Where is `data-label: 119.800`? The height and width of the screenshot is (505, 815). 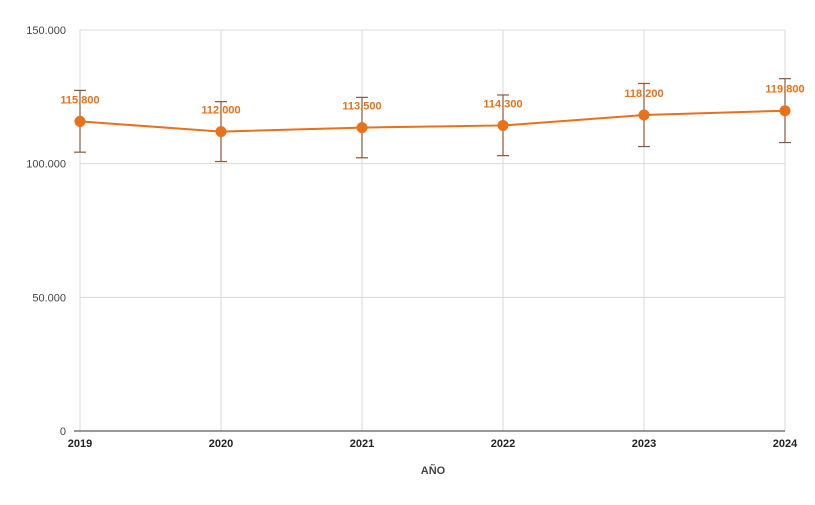
data-label: 119.800 is located at coordinates (784, 90).